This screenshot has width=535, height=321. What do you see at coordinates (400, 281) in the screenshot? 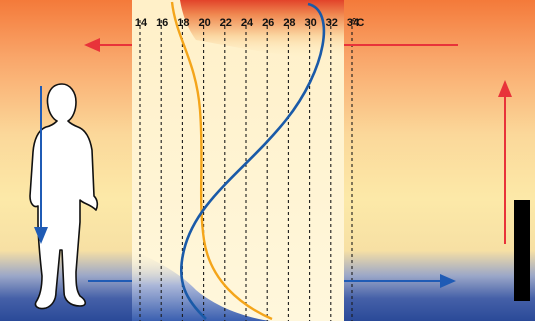
I see `cool-air-arrow-bottom-right` at bounding box center [400, 281].